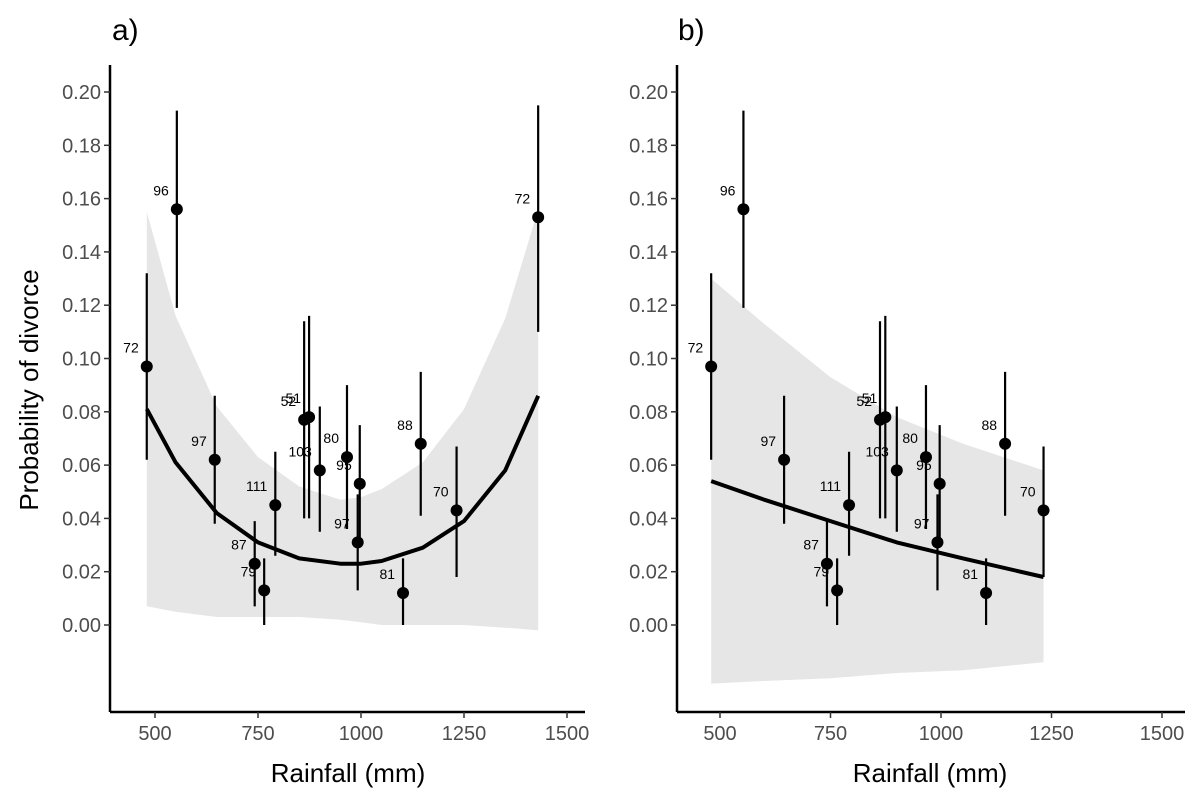 The width and height of the screenshot is (1200, 800). Describe the element at coordinates (924, 465) in the screenshot. I see `panel-b-point-label: 95` at that location.